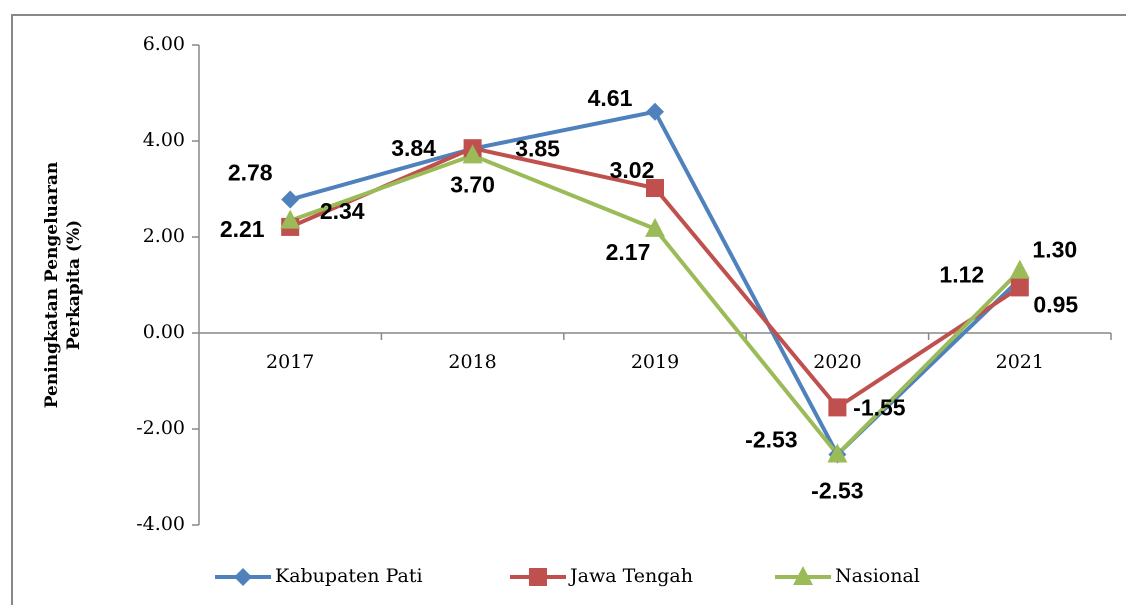  What do you see at coordinates (164, 44) in the screenshot?
I see `y-tick-label: 6.00` at bounding box center [164, 44].